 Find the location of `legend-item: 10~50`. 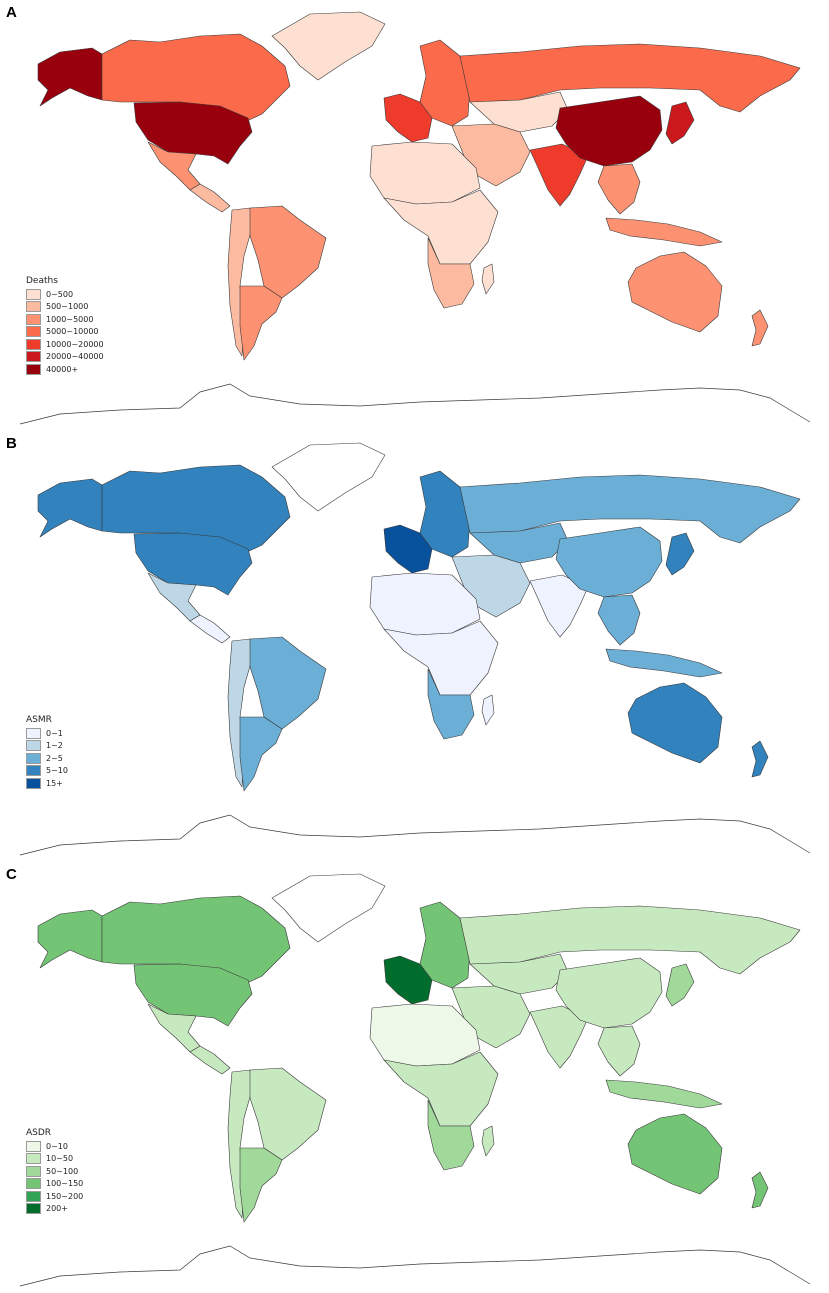

legend-item: 10~50 is located at coordinates (54, 1159).